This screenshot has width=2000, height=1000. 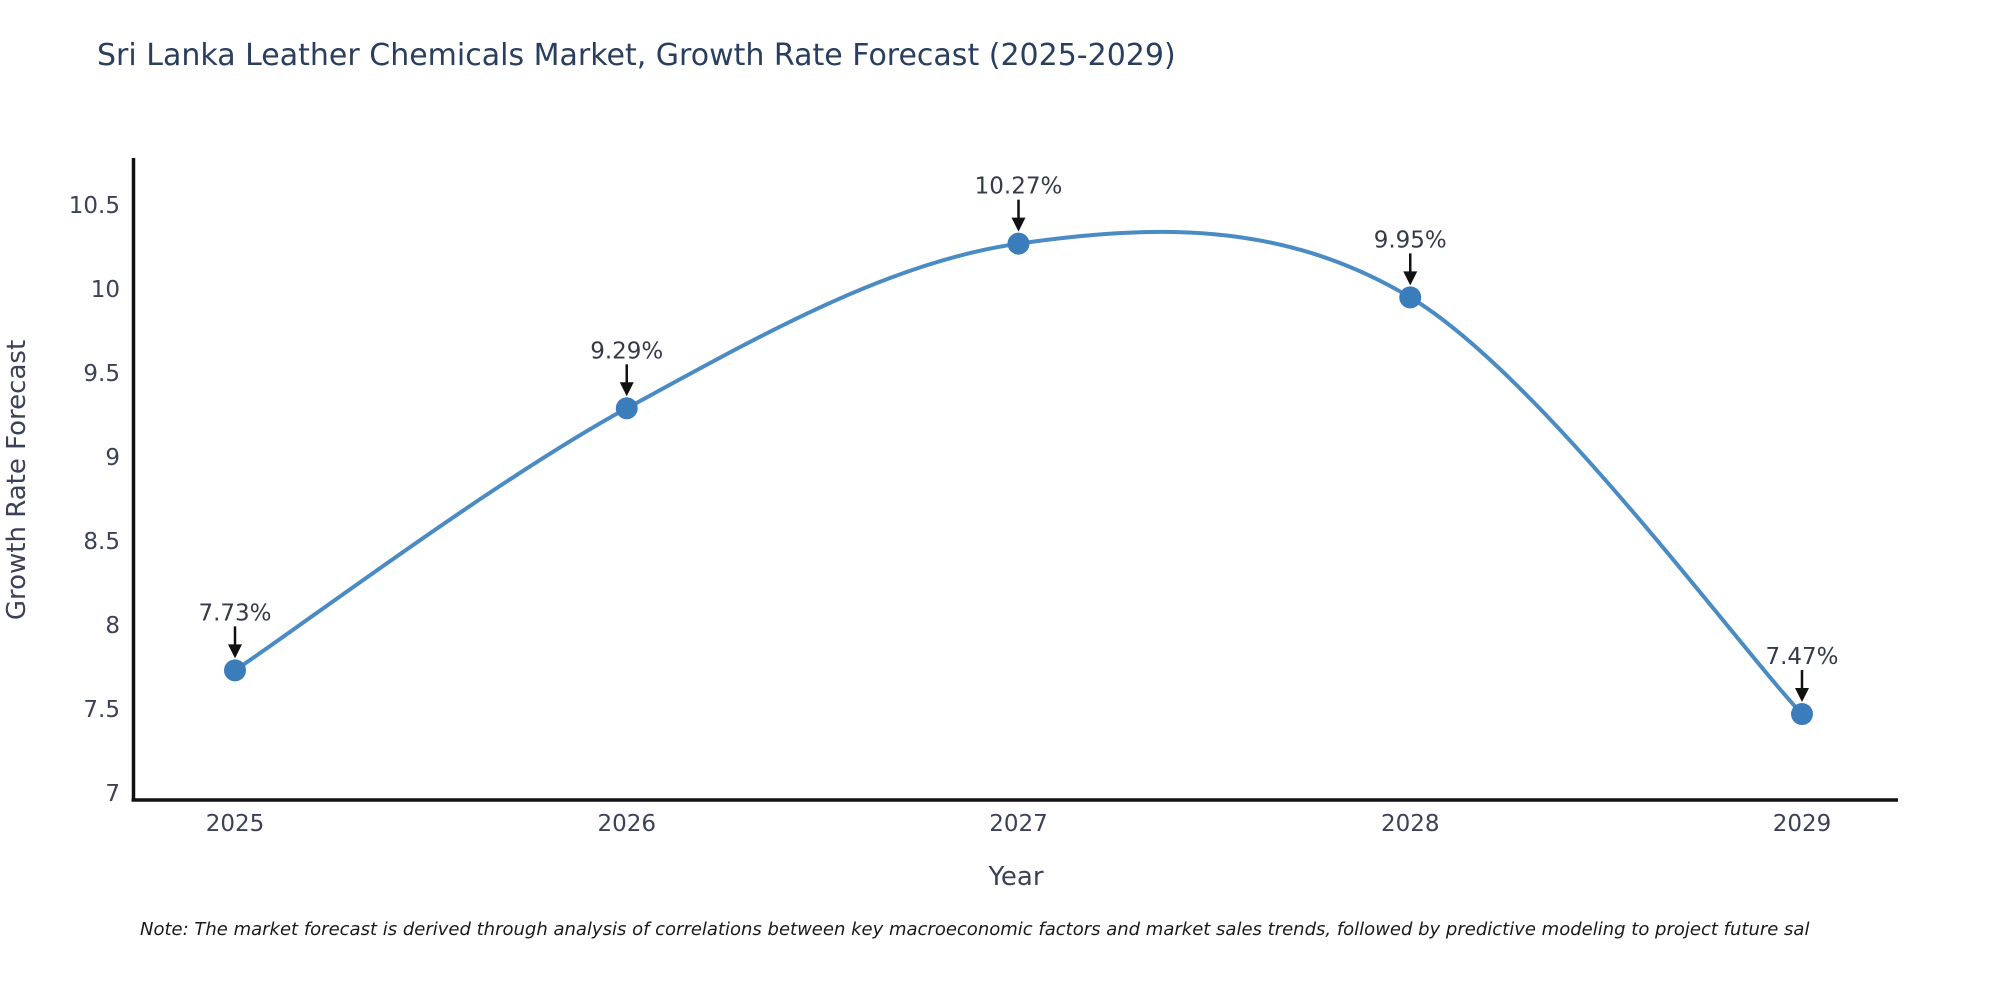 I want to click on point-value-label: 7.73%, so click(x=234, y=613).